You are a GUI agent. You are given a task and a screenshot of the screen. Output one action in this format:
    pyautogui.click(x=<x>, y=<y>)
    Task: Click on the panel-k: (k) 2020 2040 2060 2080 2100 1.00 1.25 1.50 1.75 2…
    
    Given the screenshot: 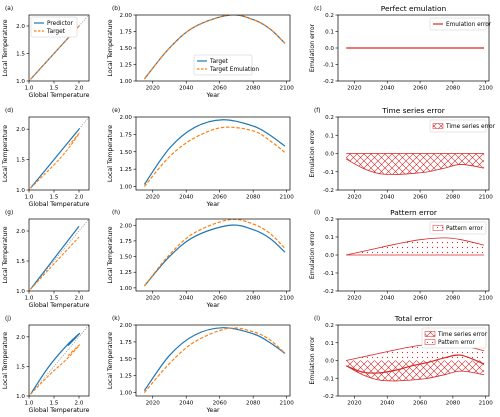 What is the action you would take?
    pyautogui.click(x=200, y=365)
    